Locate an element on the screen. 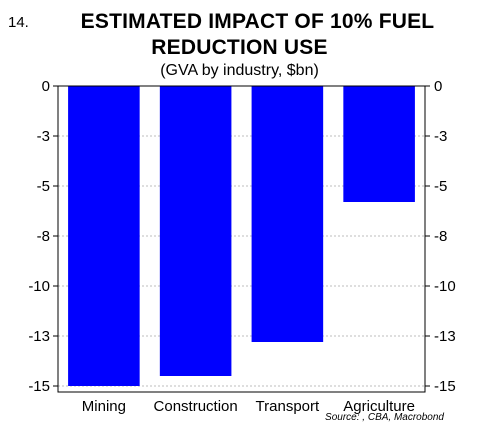  y-tick-label-left: -13 is located at coordinates (39, 336).